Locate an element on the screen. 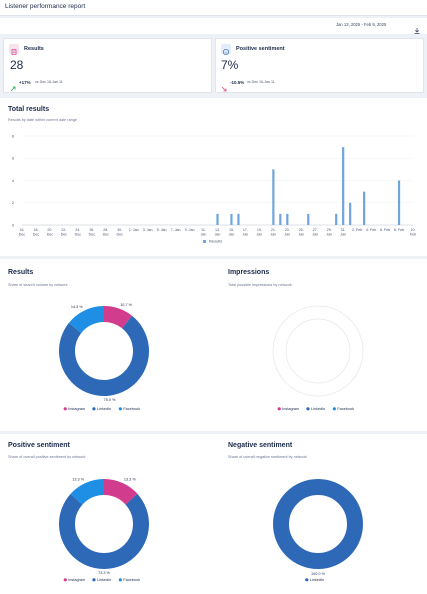 This screenshot has height=594, width=427. x-tick-label: 2. Feb is located at coordinates (357, 230).